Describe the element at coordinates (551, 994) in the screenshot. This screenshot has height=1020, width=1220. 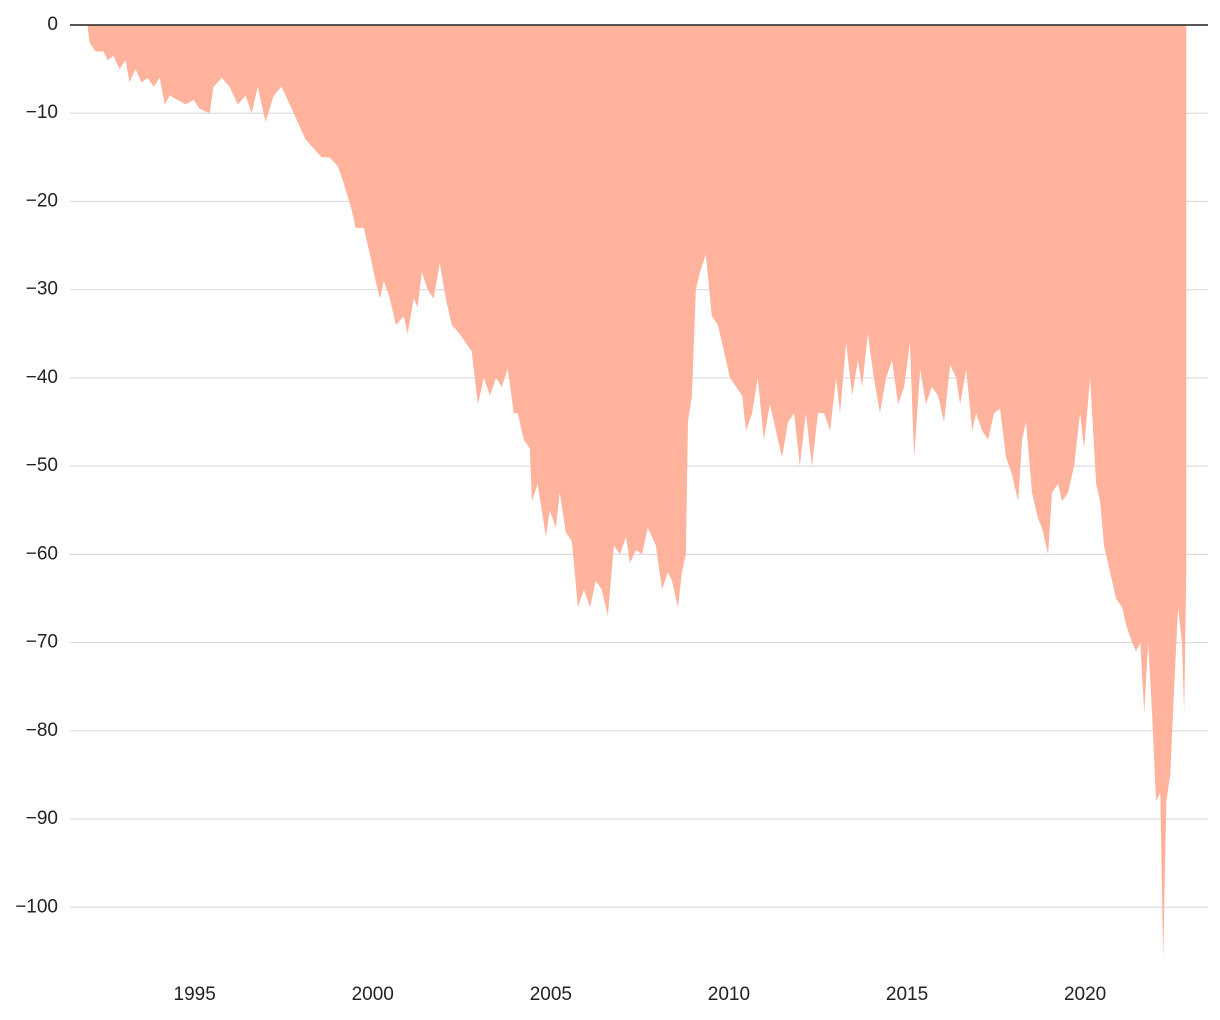
I see `x-tick-label: 2005` at that location.